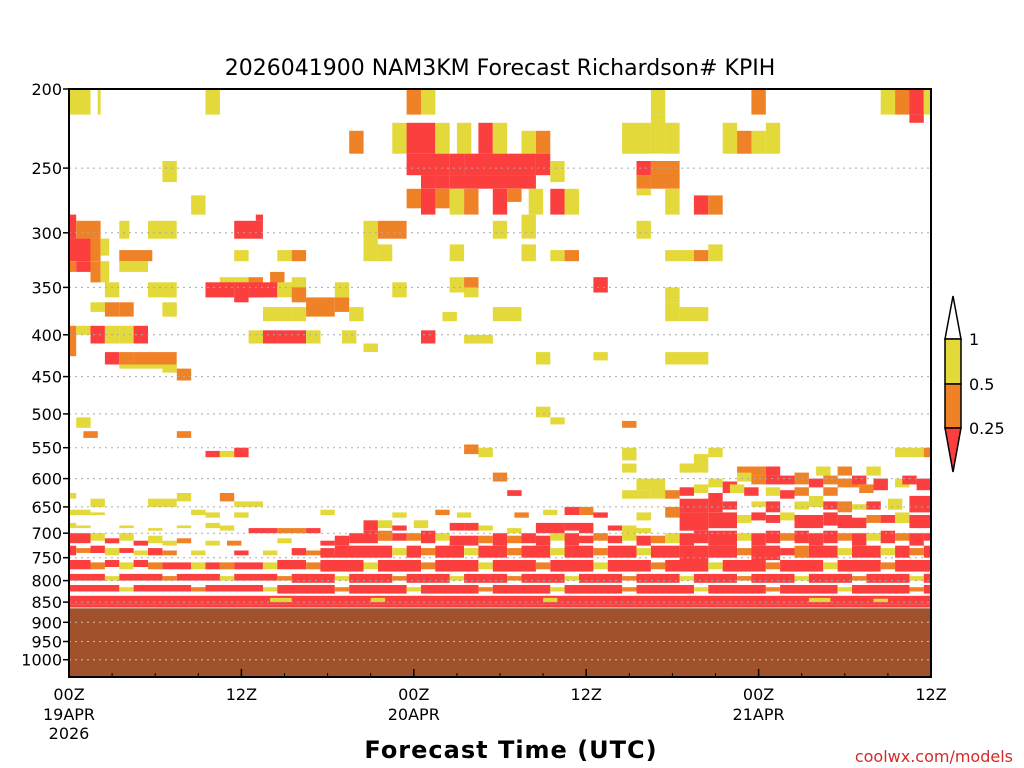 This screenshot has height=768, width=1024. What do you see at coordinates (934, 756) in the screenshot?
I see `credit-text: coolwx.com/models` at bounding box center [934, 756].